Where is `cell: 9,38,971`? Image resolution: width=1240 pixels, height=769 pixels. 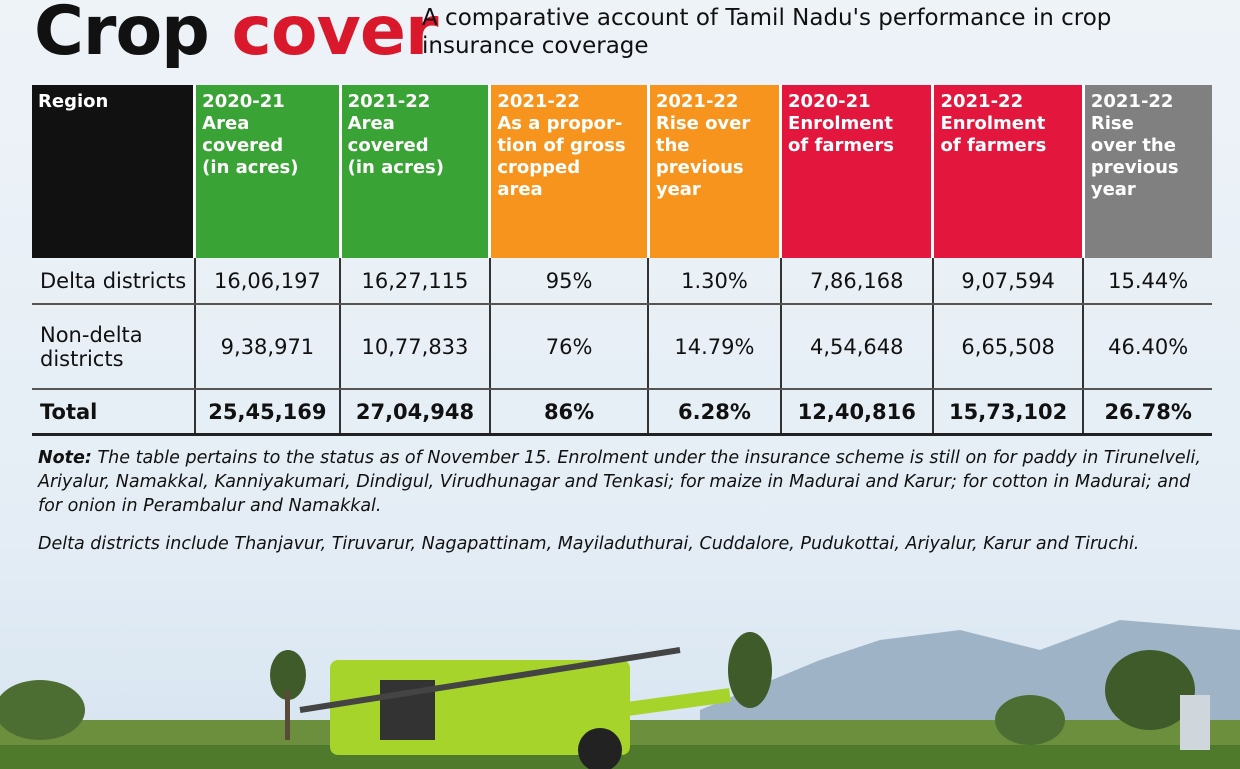 cell: 9,38,971 is located at coordinates (267, 347).